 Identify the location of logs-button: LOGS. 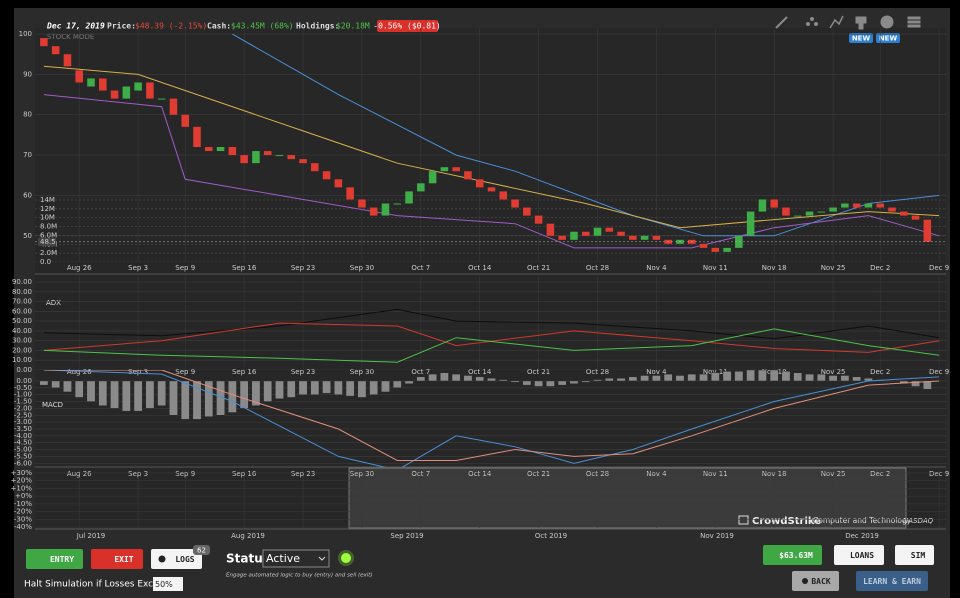
(176, 559).